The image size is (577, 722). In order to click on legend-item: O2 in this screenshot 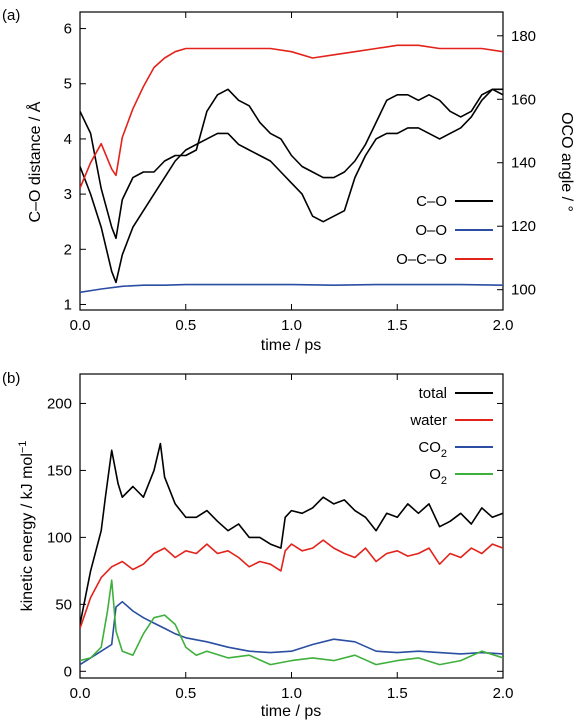, I will do `click(461, 476)`.